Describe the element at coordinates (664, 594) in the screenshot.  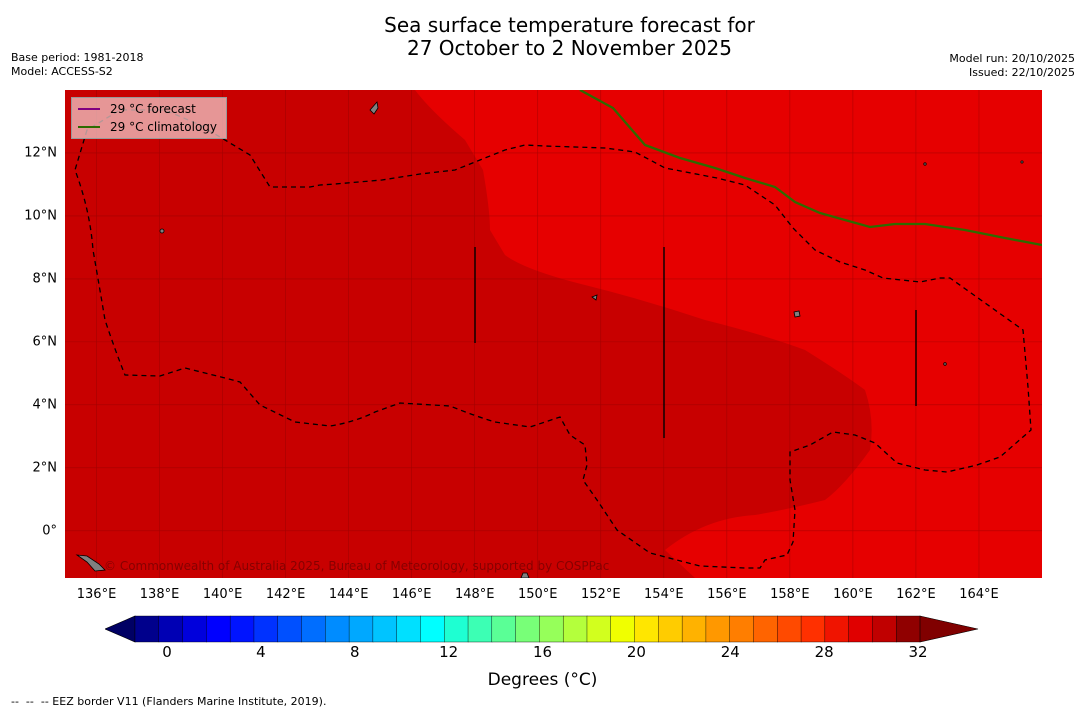
I see `x-tick-label: 154°E` at that location.